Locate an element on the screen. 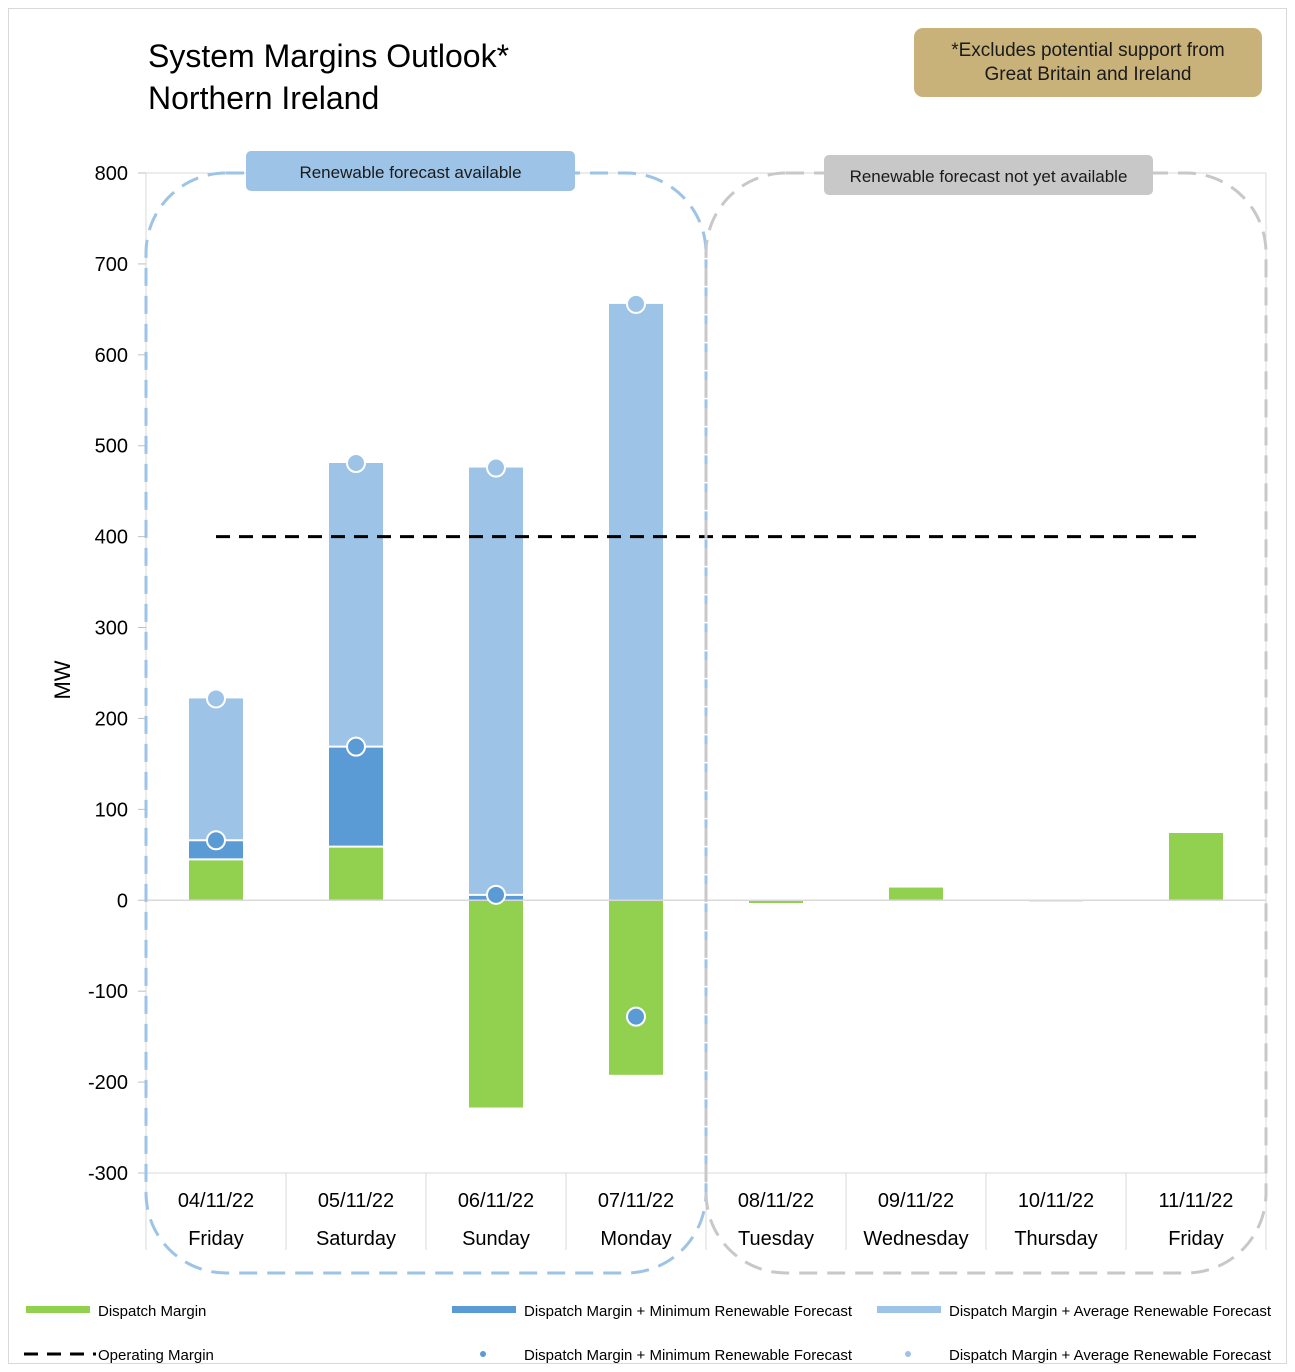 Image resolution: width=1295 pixels, height=1372 pixels. y-axis-label: MW is located at coordinates (62, 679).